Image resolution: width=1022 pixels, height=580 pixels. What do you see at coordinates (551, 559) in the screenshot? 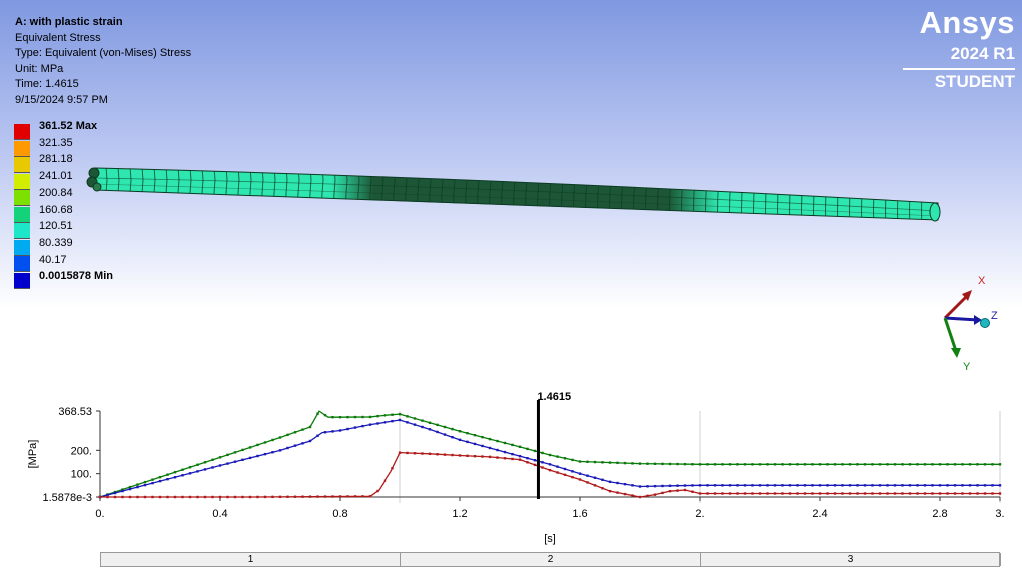
I see `step-2: 2` at bounding box center [551, 559].